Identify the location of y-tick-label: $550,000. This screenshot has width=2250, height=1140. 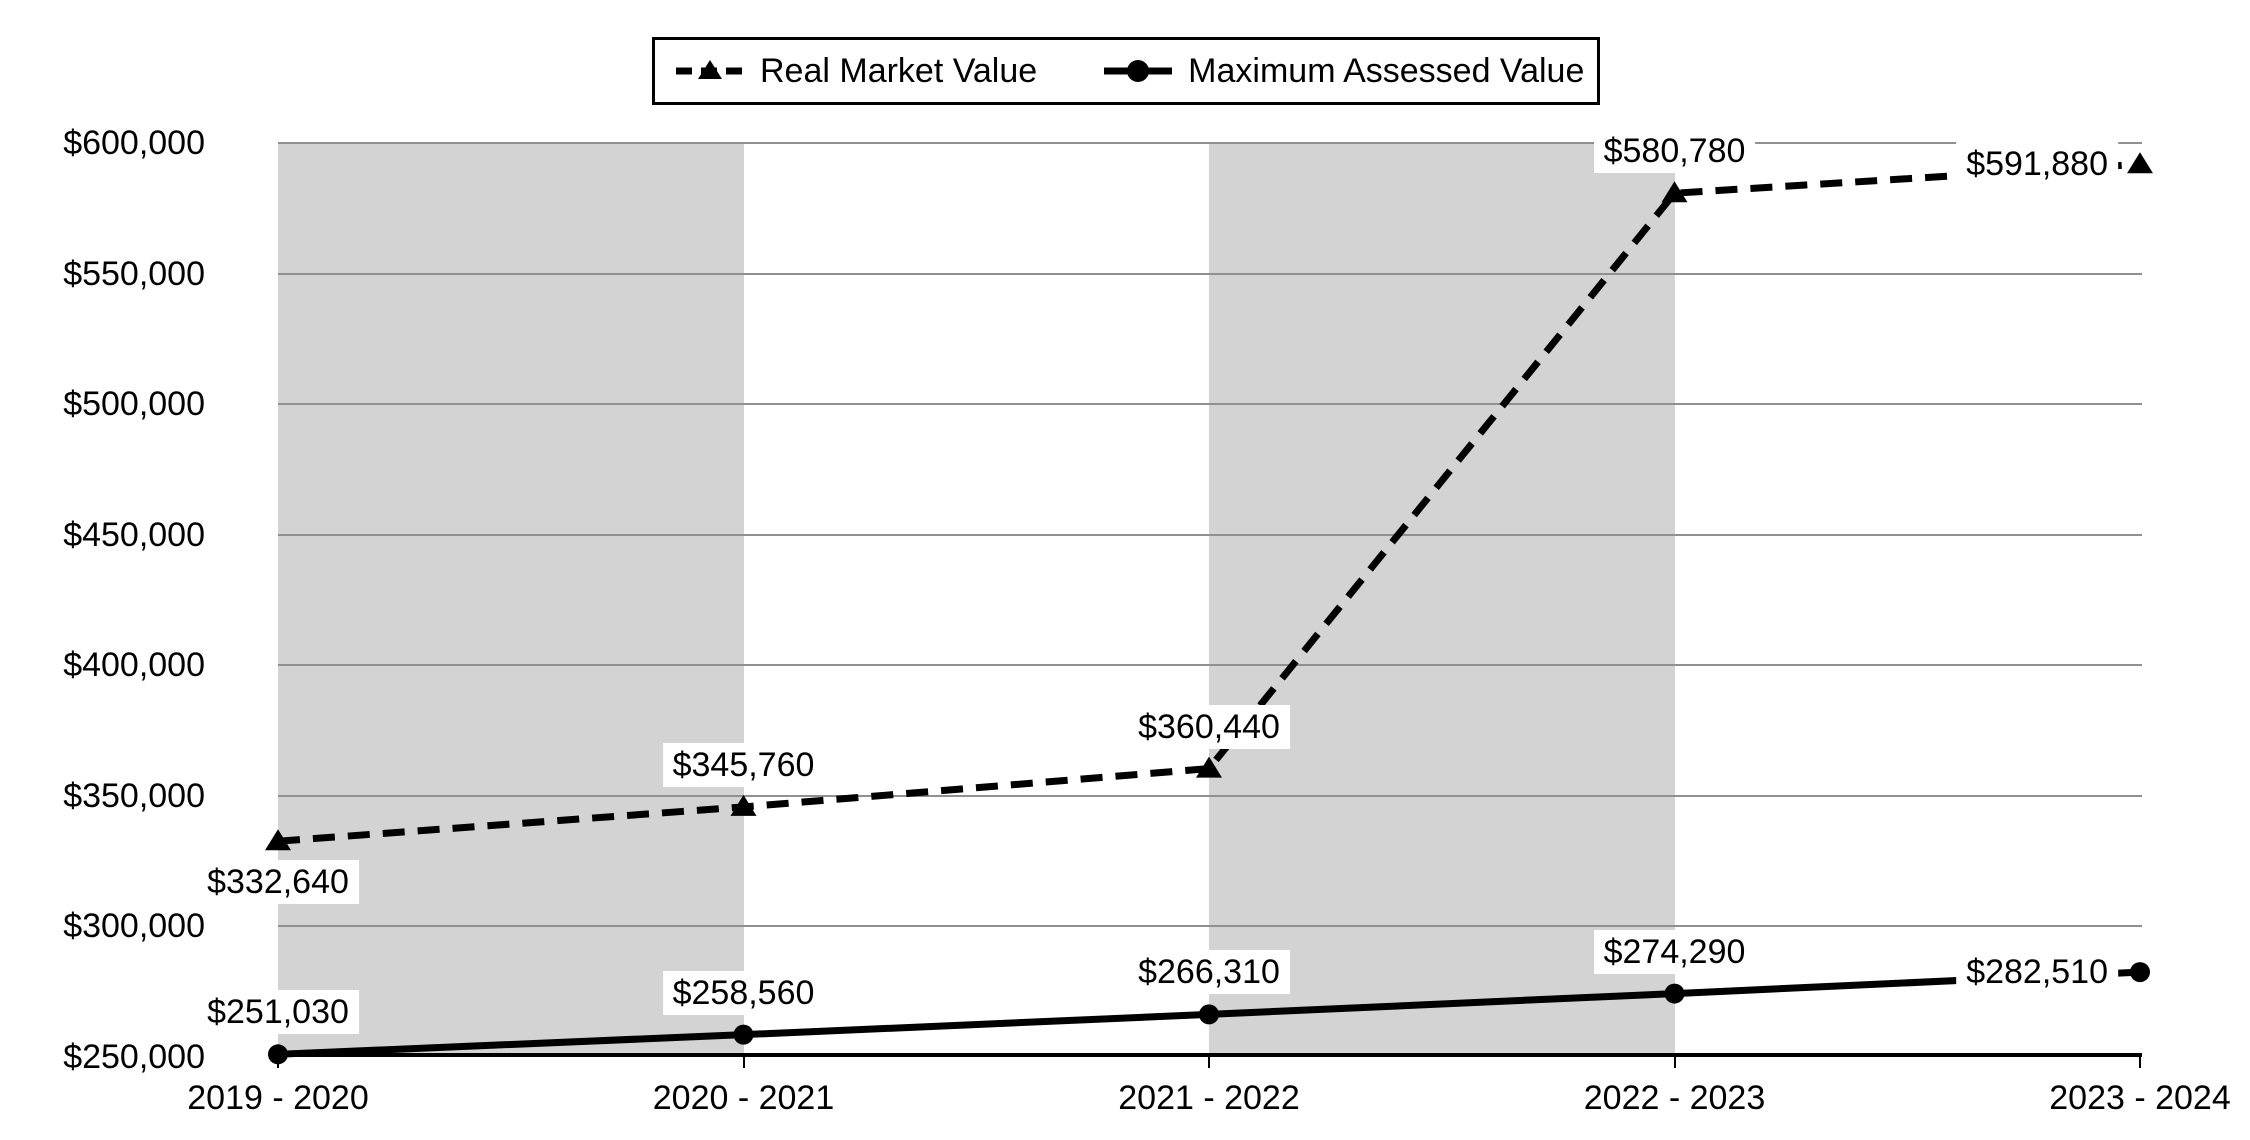
(134, 273).